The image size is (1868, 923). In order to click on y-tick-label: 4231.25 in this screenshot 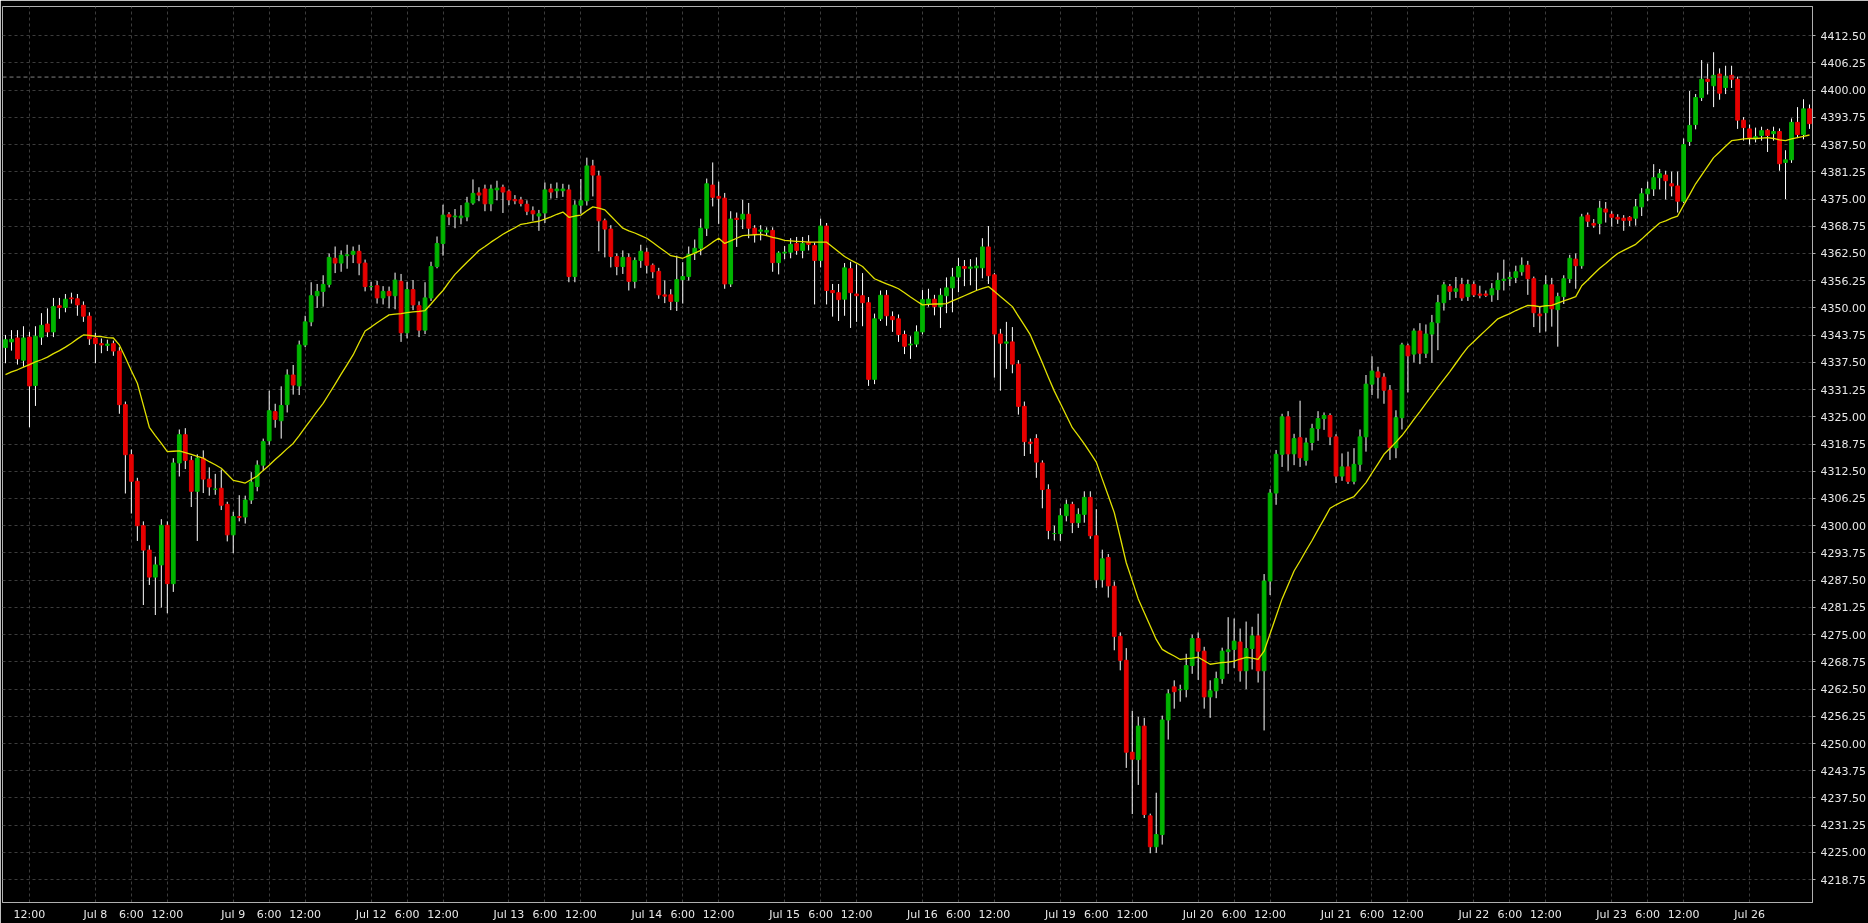, I will do `click(1843, 826)`.